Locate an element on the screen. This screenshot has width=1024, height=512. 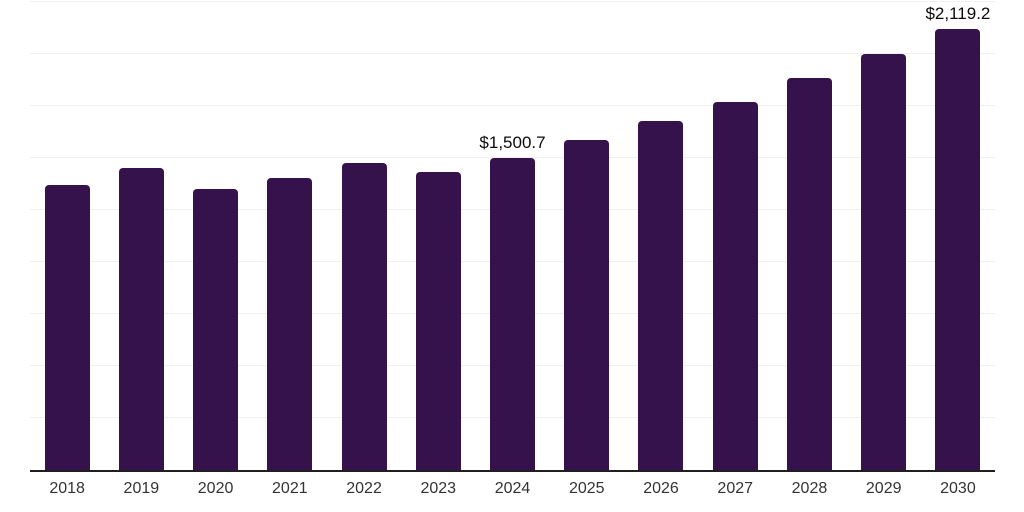
bar-slot-2020 is located at coordinates (215, 236).